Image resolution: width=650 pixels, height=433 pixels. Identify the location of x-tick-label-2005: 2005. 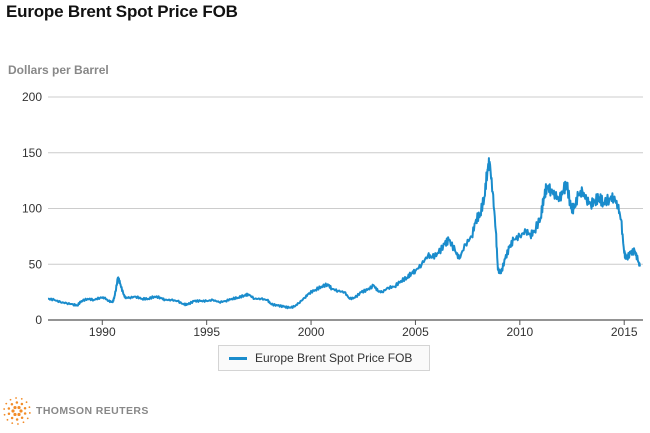
(415, 332).